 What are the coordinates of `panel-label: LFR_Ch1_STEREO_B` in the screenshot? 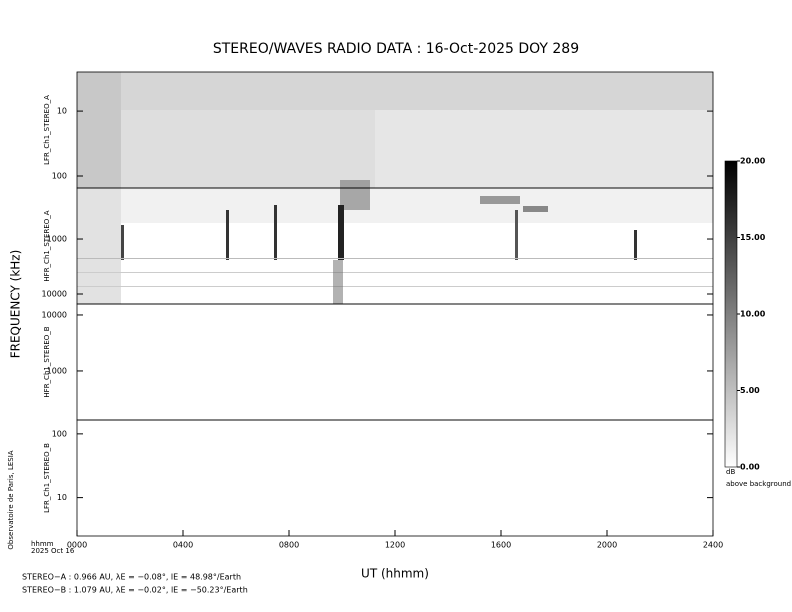 It's located at (47, 478).